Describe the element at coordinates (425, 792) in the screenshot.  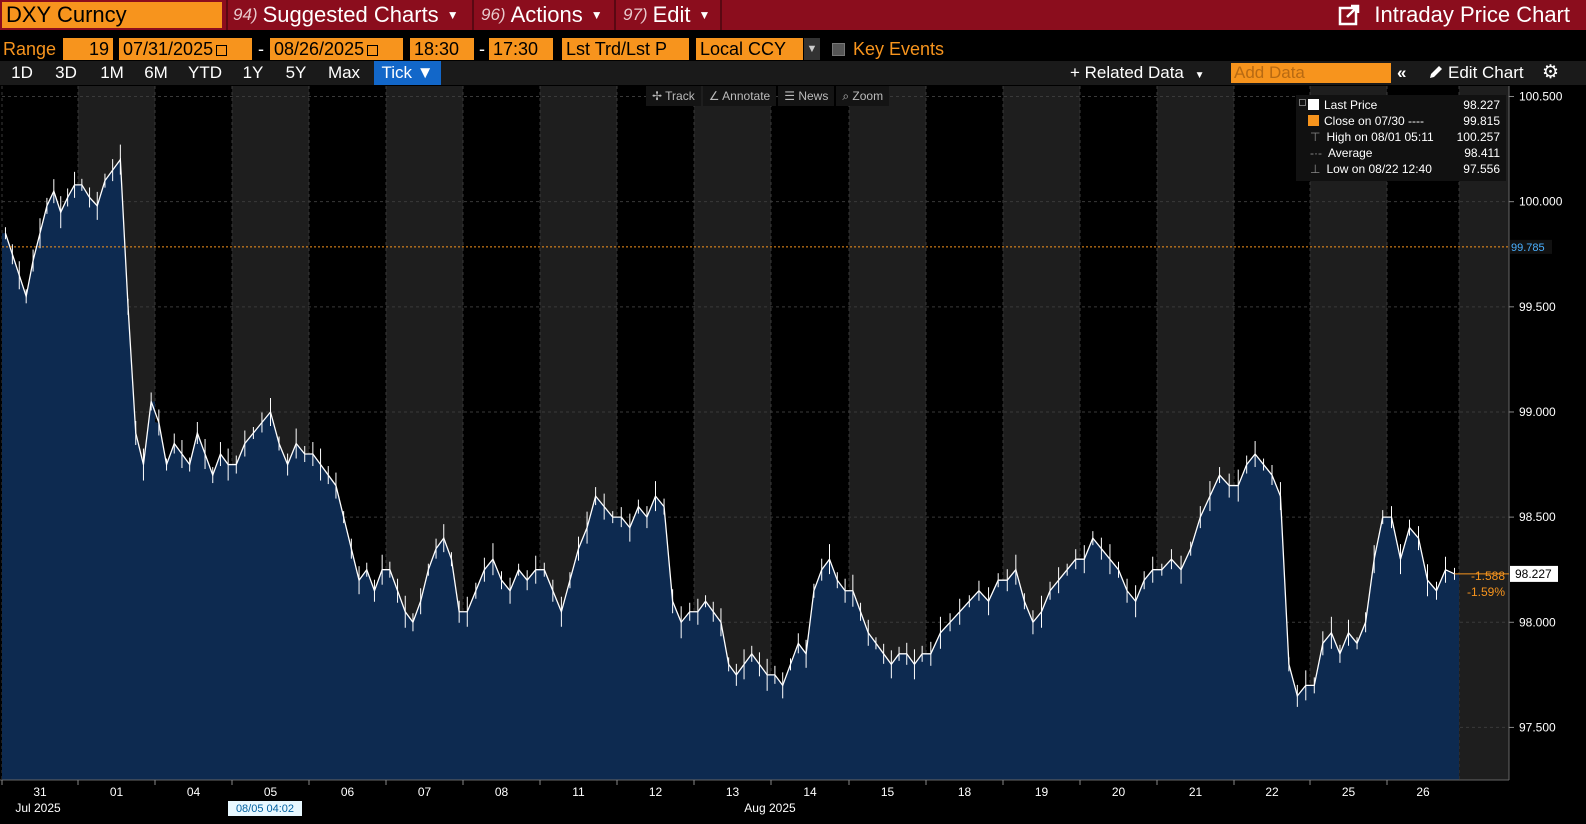
I see `x-axis-day-label: 07` at that location.